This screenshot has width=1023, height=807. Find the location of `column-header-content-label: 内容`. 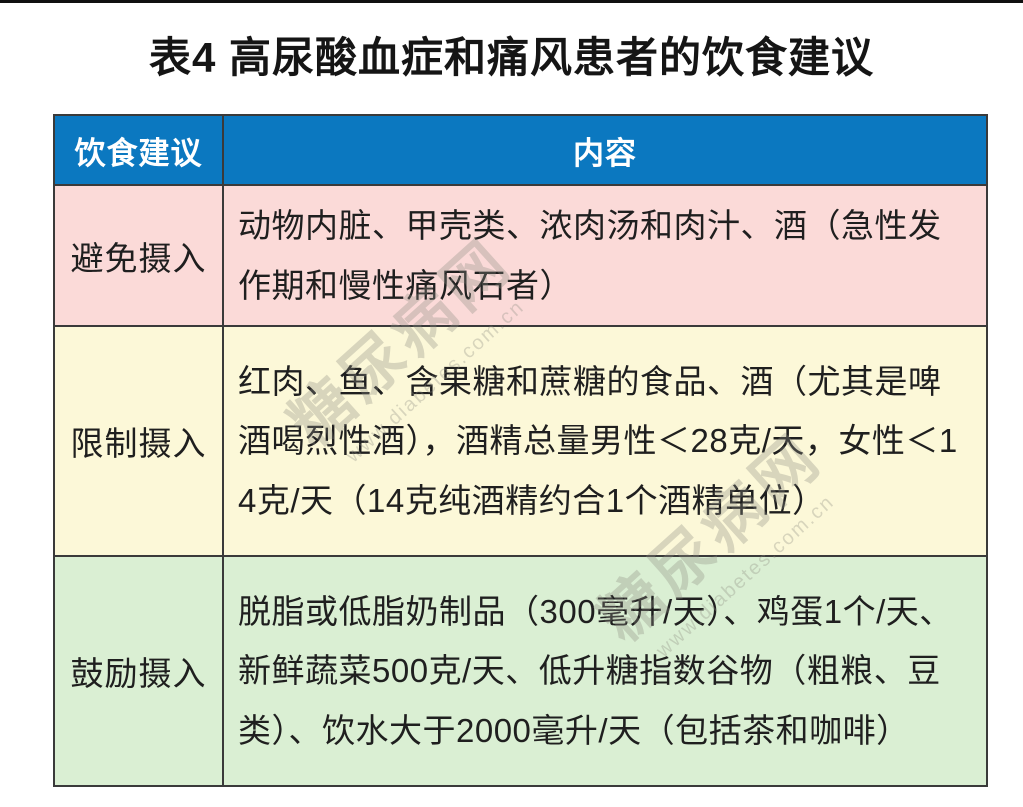

column-header-content-label: 内容 is located at coordinates (605, 153).